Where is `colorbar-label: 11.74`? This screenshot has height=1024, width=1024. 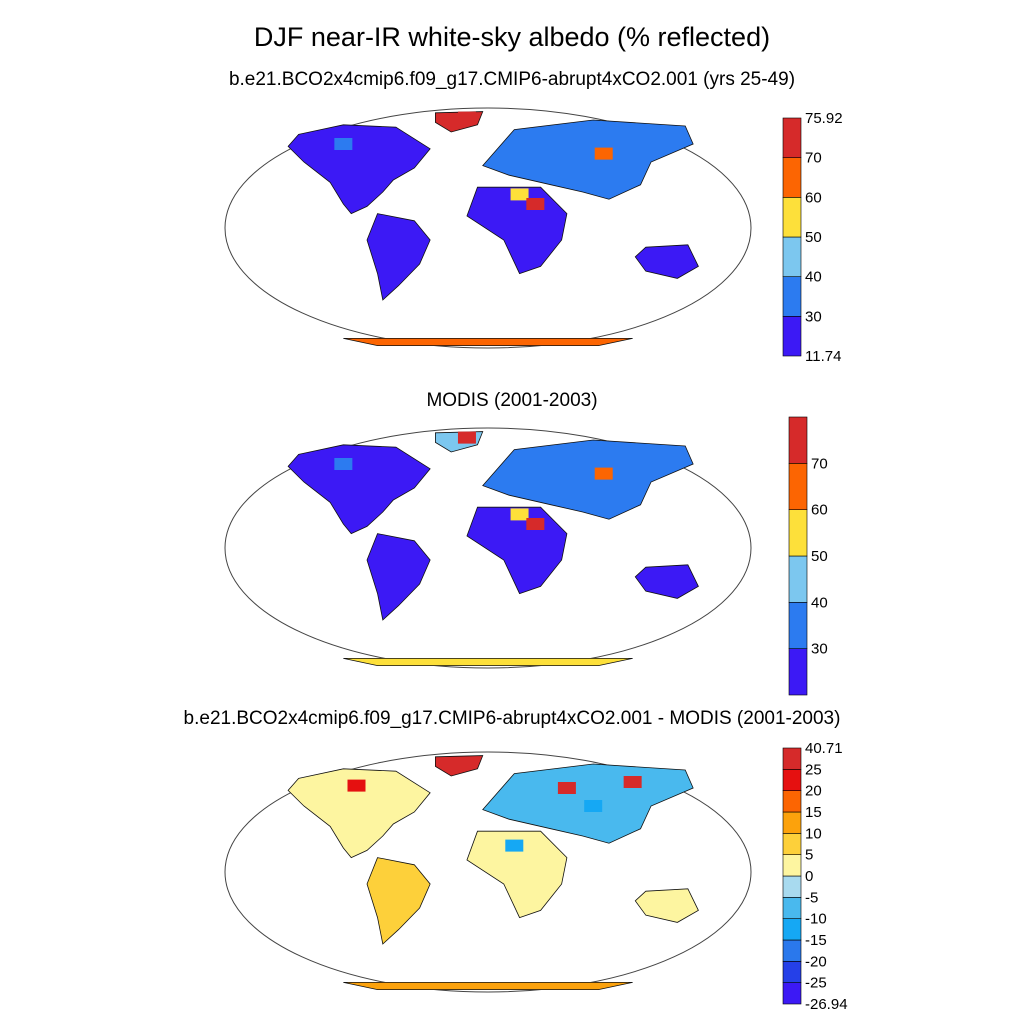 colorbar-label: 11.74 is located at coordinates (823, 356).